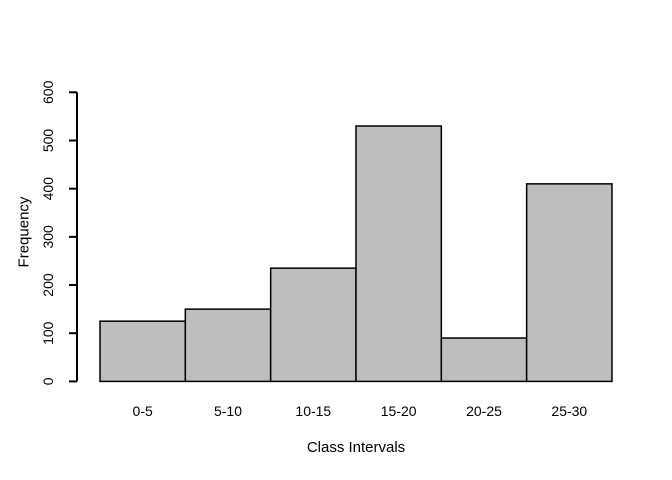 Image resolution: width=672 pixels, height=480 pixels. What do you see at coordinates (48, 285) in the screenshot?
I see `y-axis-tick-label: 200` at bounding box center [48, 285].